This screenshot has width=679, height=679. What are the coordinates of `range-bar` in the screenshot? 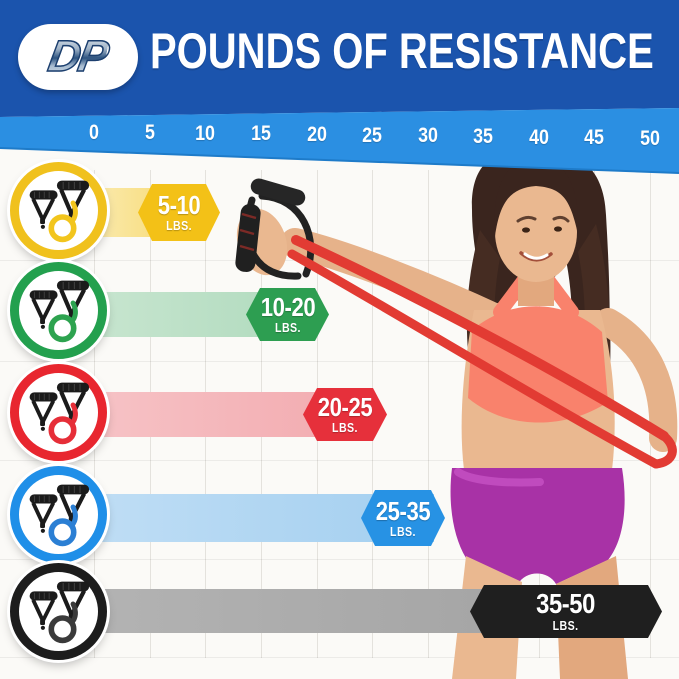 It's located at (271, 611).